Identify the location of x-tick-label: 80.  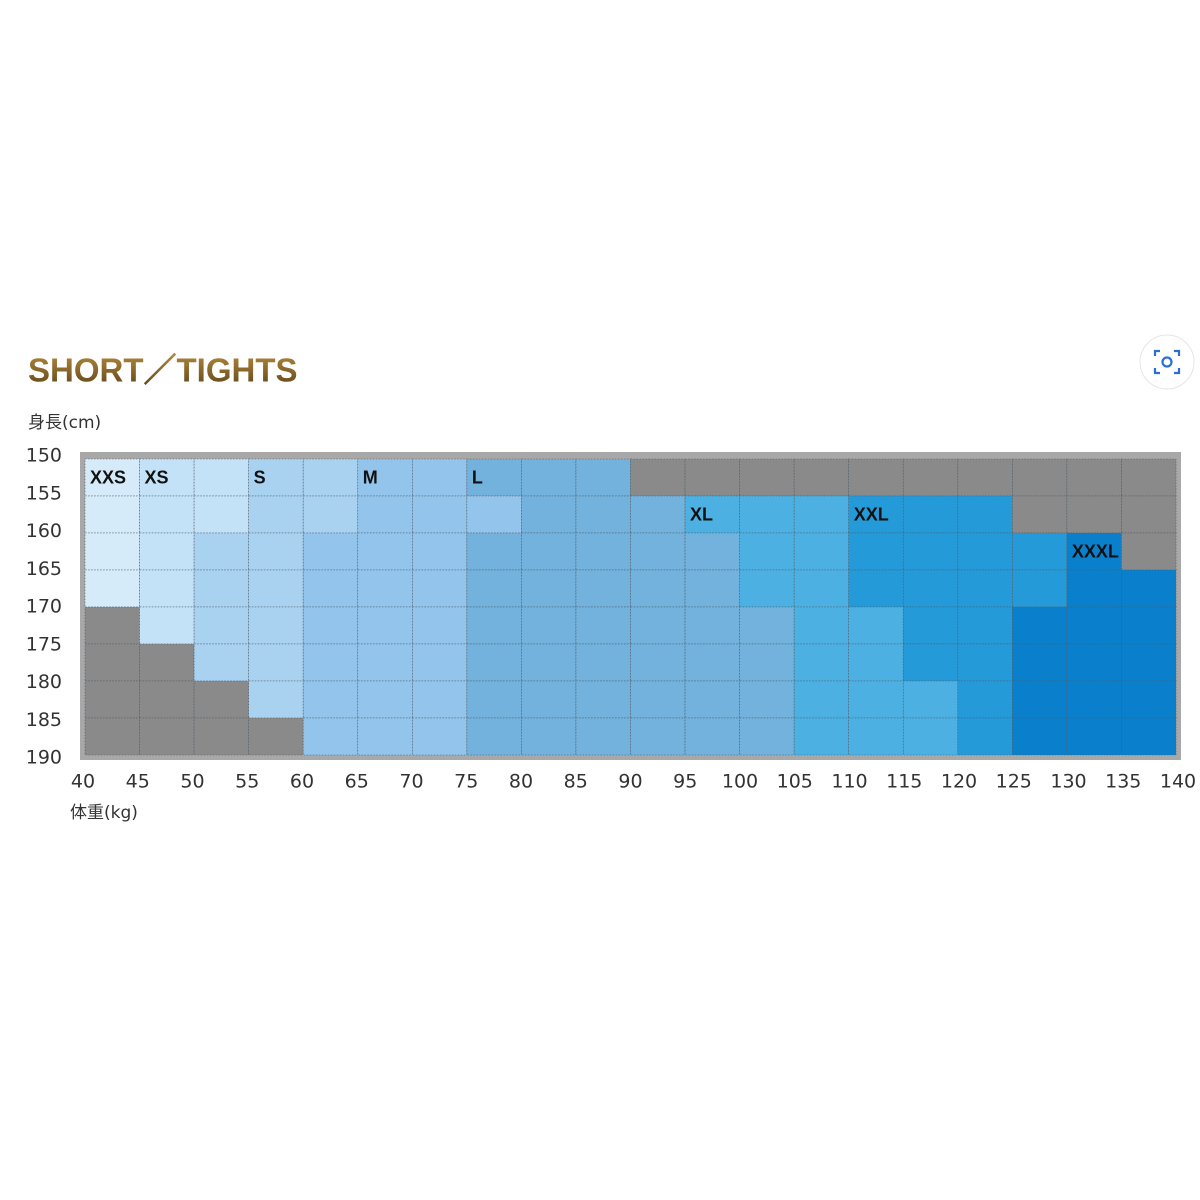
(521, 782).